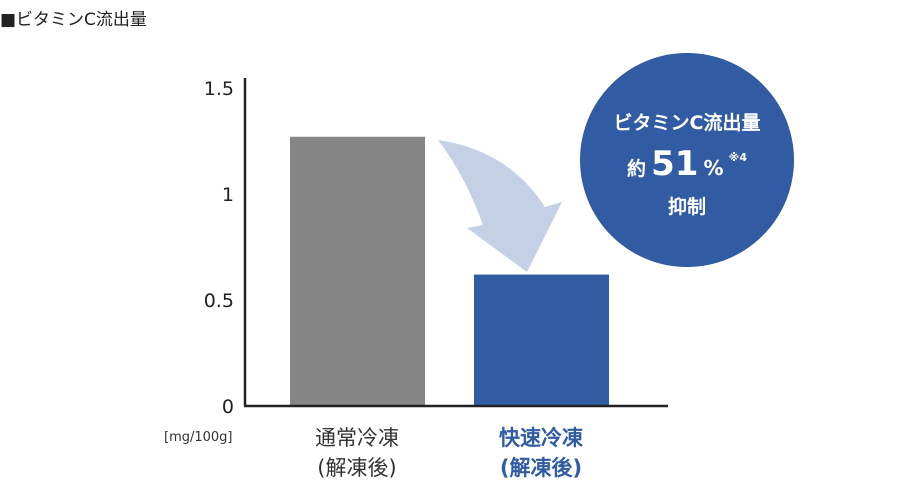 Image resolution: width=900 pixels, height=500 pixels. What do you see at coordinates (219, 301) in the screenshot?
I see `y-tick-label-0-5: 0.5` at bounding box center [219, 301].